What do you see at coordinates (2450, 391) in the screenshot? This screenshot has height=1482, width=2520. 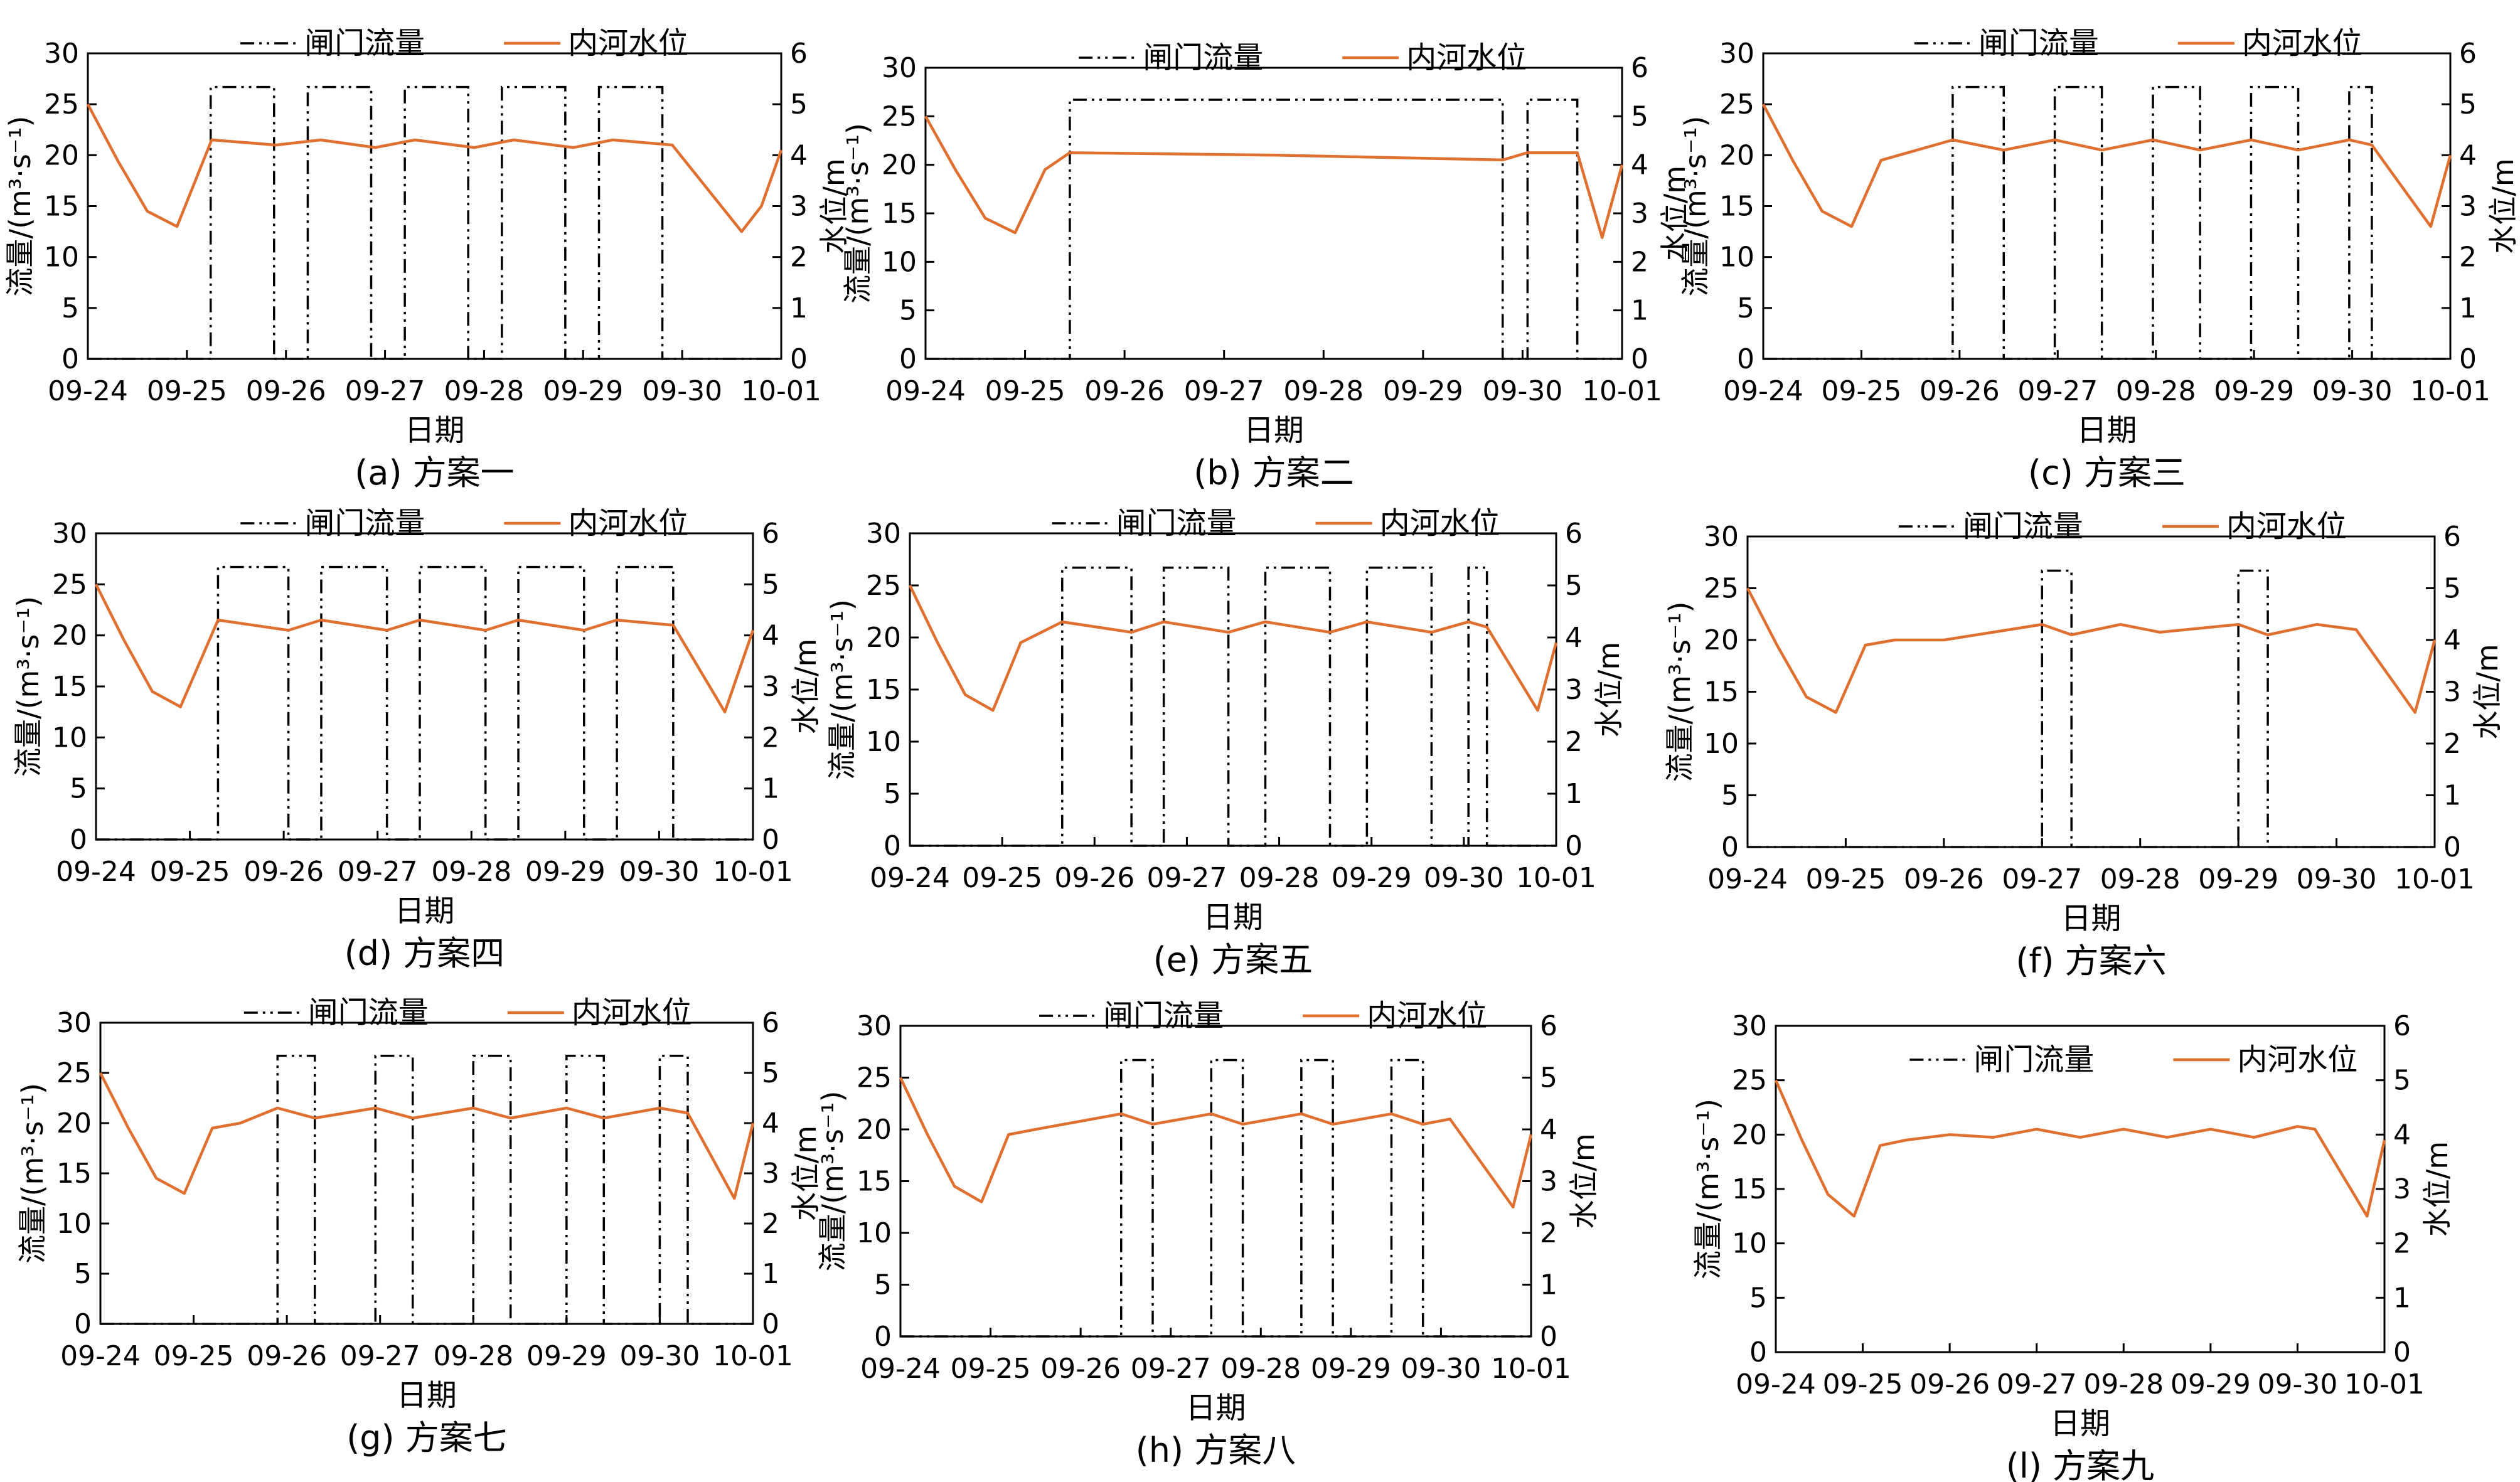 I see `x-tick-label: 10-01` at bounding box center [2450, 391].